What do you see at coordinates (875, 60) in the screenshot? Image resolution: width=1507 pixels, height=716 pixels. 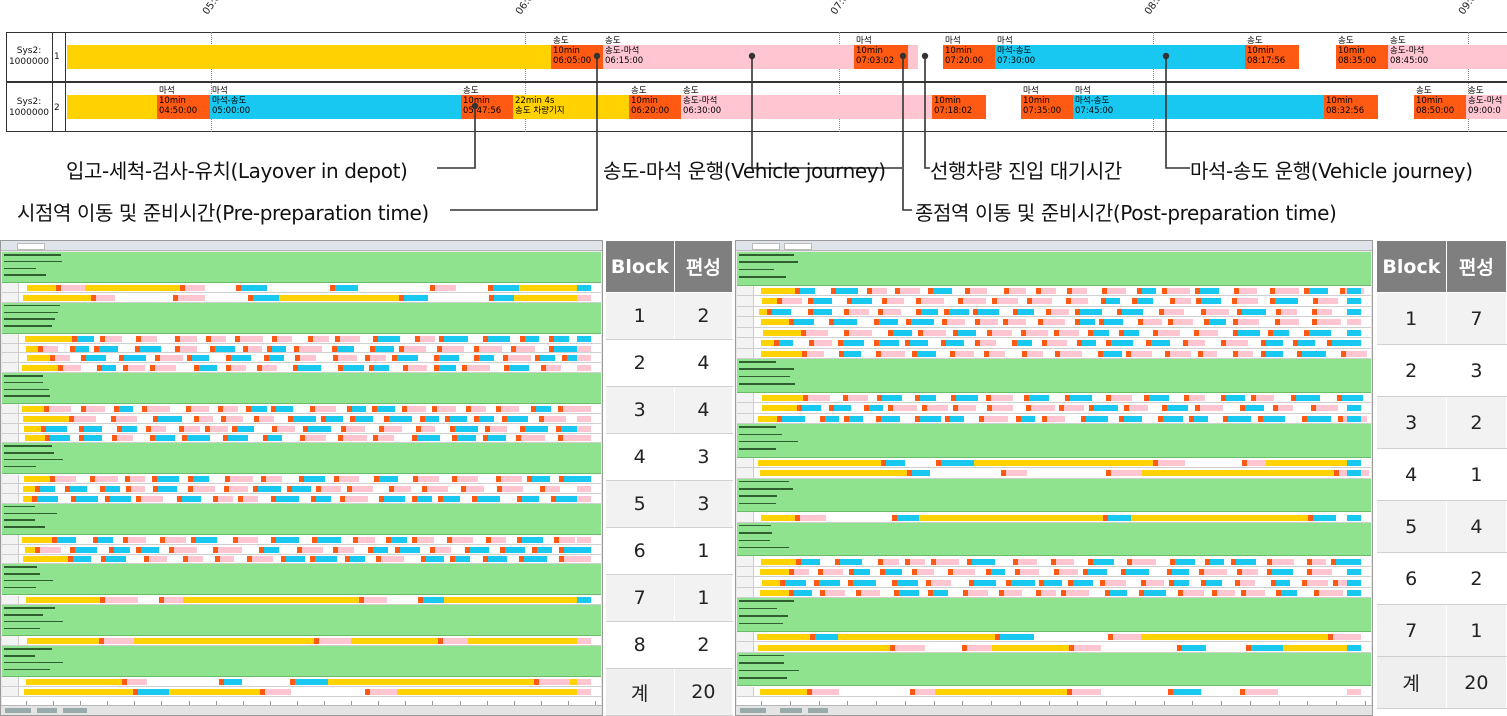 I see `segment-time: 07:03:02` at bounding box center [875, 60].